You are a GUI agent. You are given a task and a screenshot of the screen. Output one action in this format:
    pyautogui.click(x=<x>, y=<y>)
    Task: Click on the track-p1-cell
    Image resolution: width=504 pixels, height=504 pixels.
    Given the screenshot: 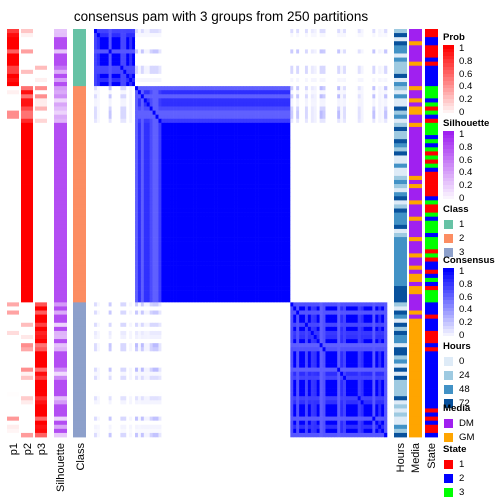 What is the action you would take?
    pyautogui.click(x=13, y=149)
    